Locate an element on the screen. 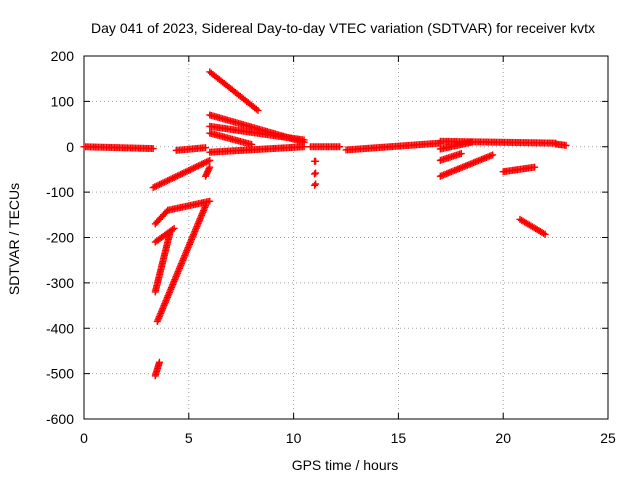 The width and height of the screenshot is (640, 480). x-tick-label: 10 is located at coordinates (294, 438).